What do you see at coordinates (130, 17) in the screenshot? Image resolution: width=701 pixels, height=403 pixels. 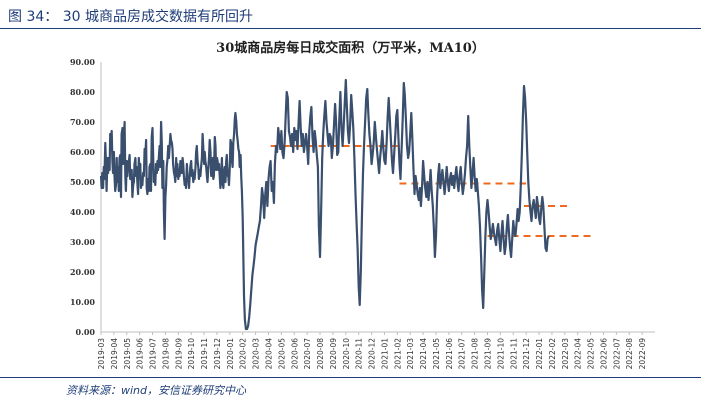 I see `figure-caption: 图 34： 30 城商品房成交数据有所回升` at bounding box center [130, 17].